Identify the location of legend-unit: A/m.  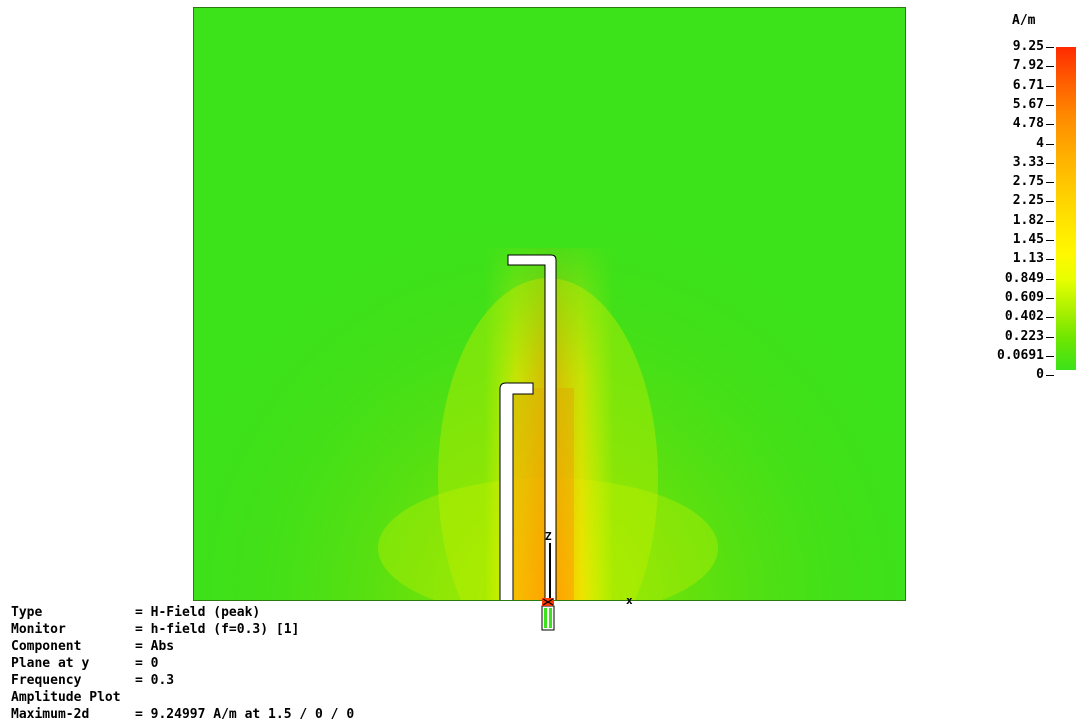
(1024, 20).